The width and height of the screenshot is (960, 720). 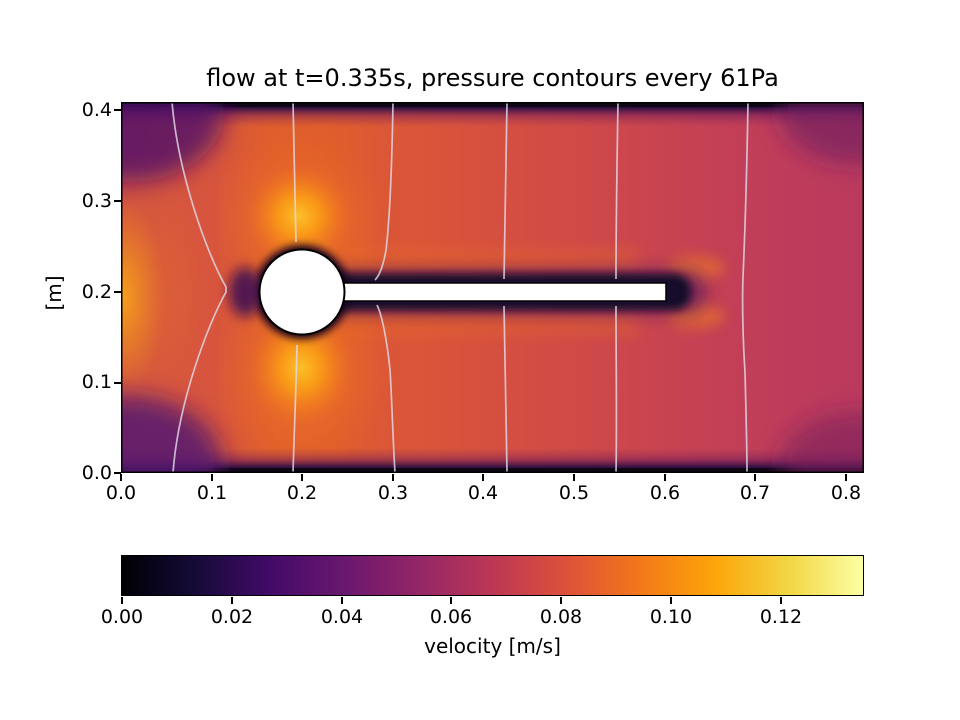 I want to click on colorbar-tick-label: 0.00, so click(x=122, y=617).